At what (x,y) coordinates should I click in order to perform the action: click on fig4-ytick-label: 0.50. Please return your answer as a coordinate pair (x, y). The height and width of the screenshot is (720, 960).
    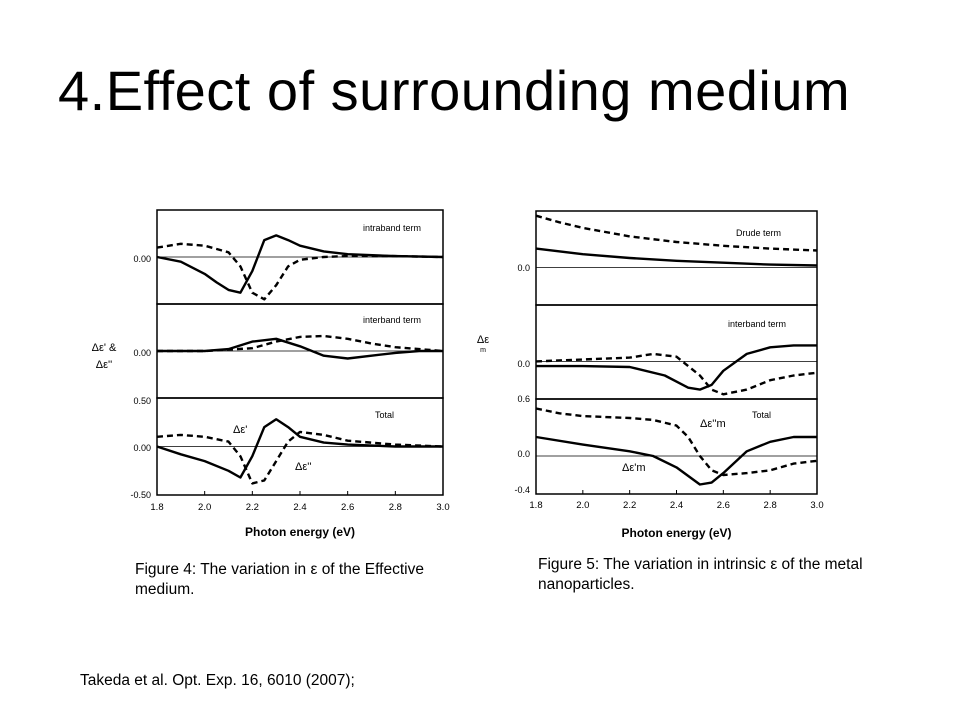
    Looking at the image, I should click on (142, 401).